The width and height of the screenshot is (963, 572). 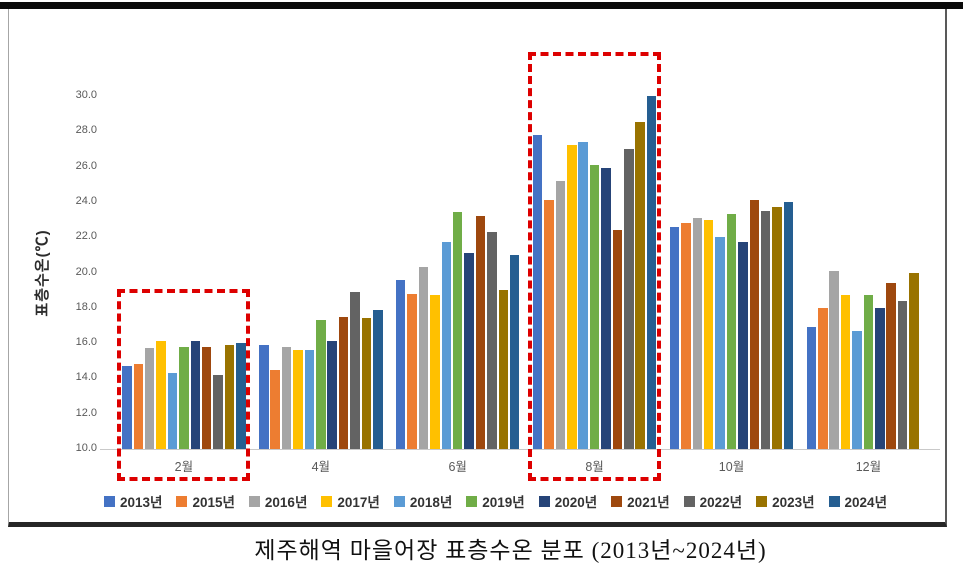 I want to click on legend-item-label: 2015년, so click(x=213, y=502).